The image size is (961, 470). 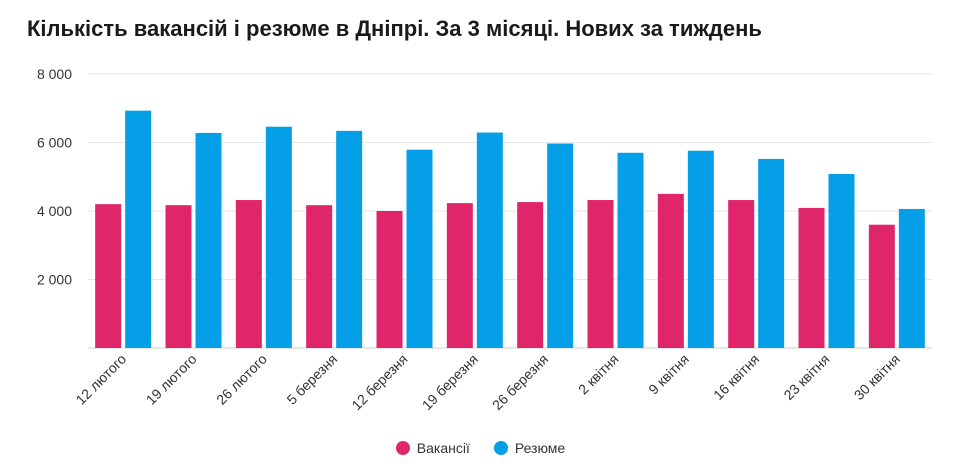 I want to click on y-axis-ticks: 2 000 4 000 6 000 8 000, so click(x=54, y=177).